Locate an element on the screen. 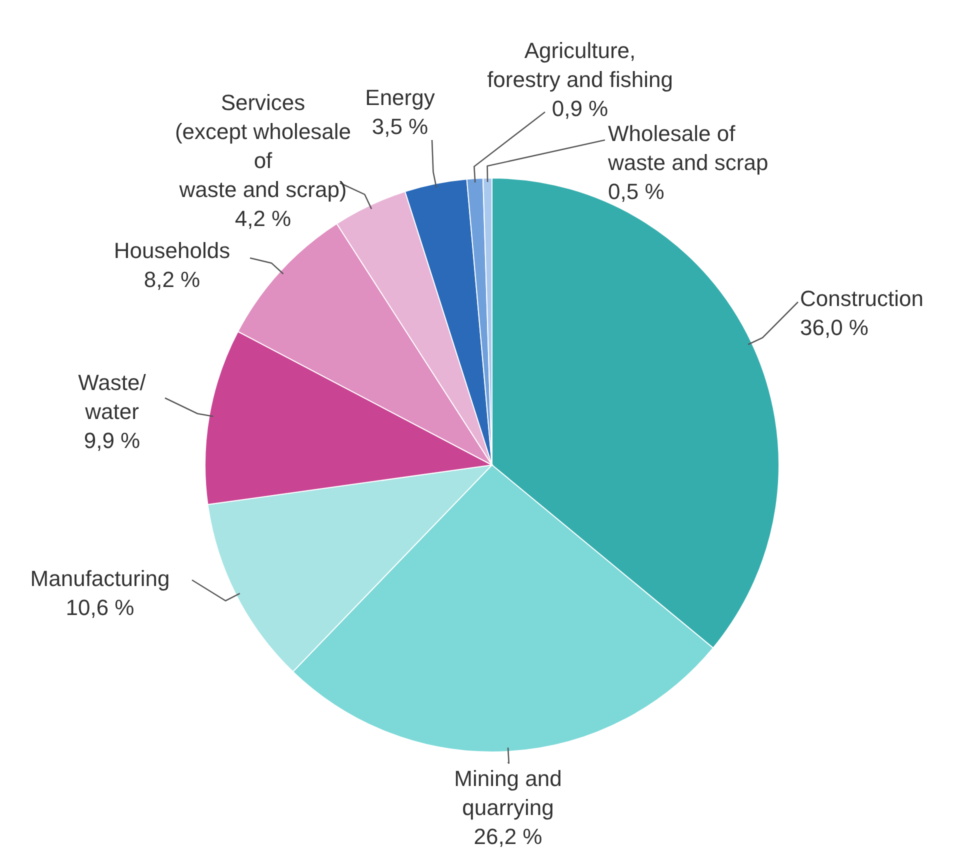  slice-label: Waste/ water is located at coordinates (112, 397).